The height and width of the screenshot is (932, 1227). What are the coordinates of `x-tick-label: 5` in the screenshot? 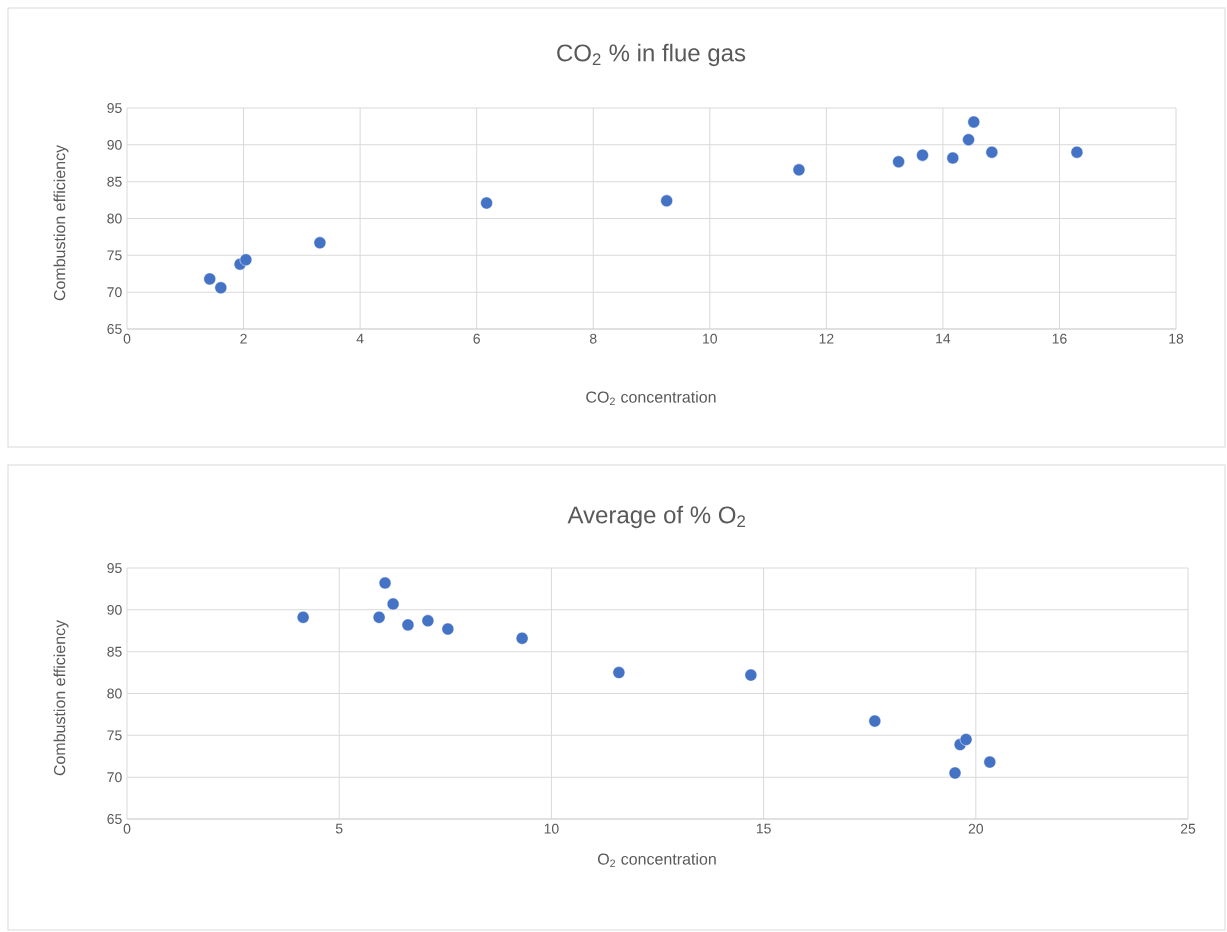 It's located at (339, 828).